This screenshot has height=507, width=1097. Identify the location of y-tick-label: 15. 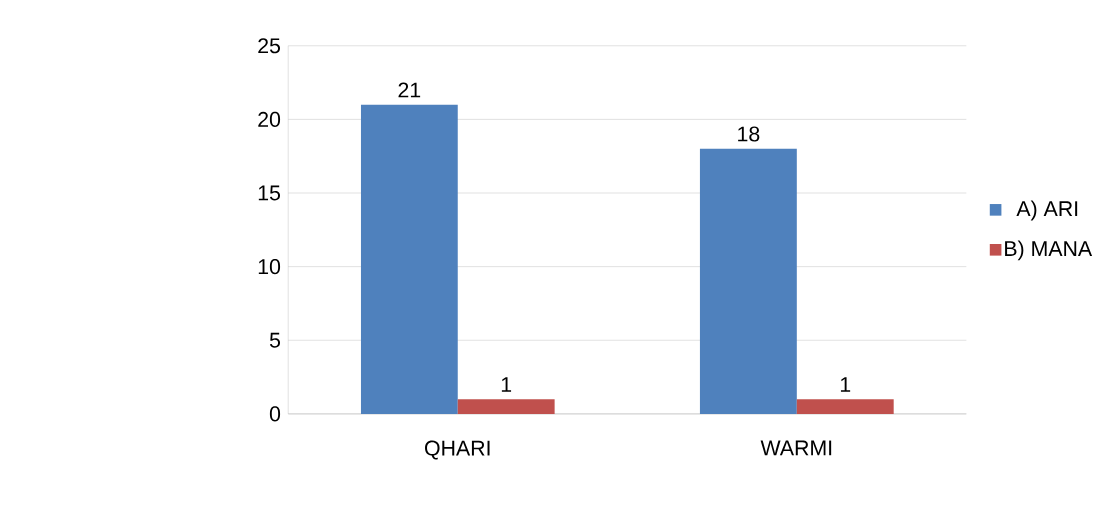
(269, 193).